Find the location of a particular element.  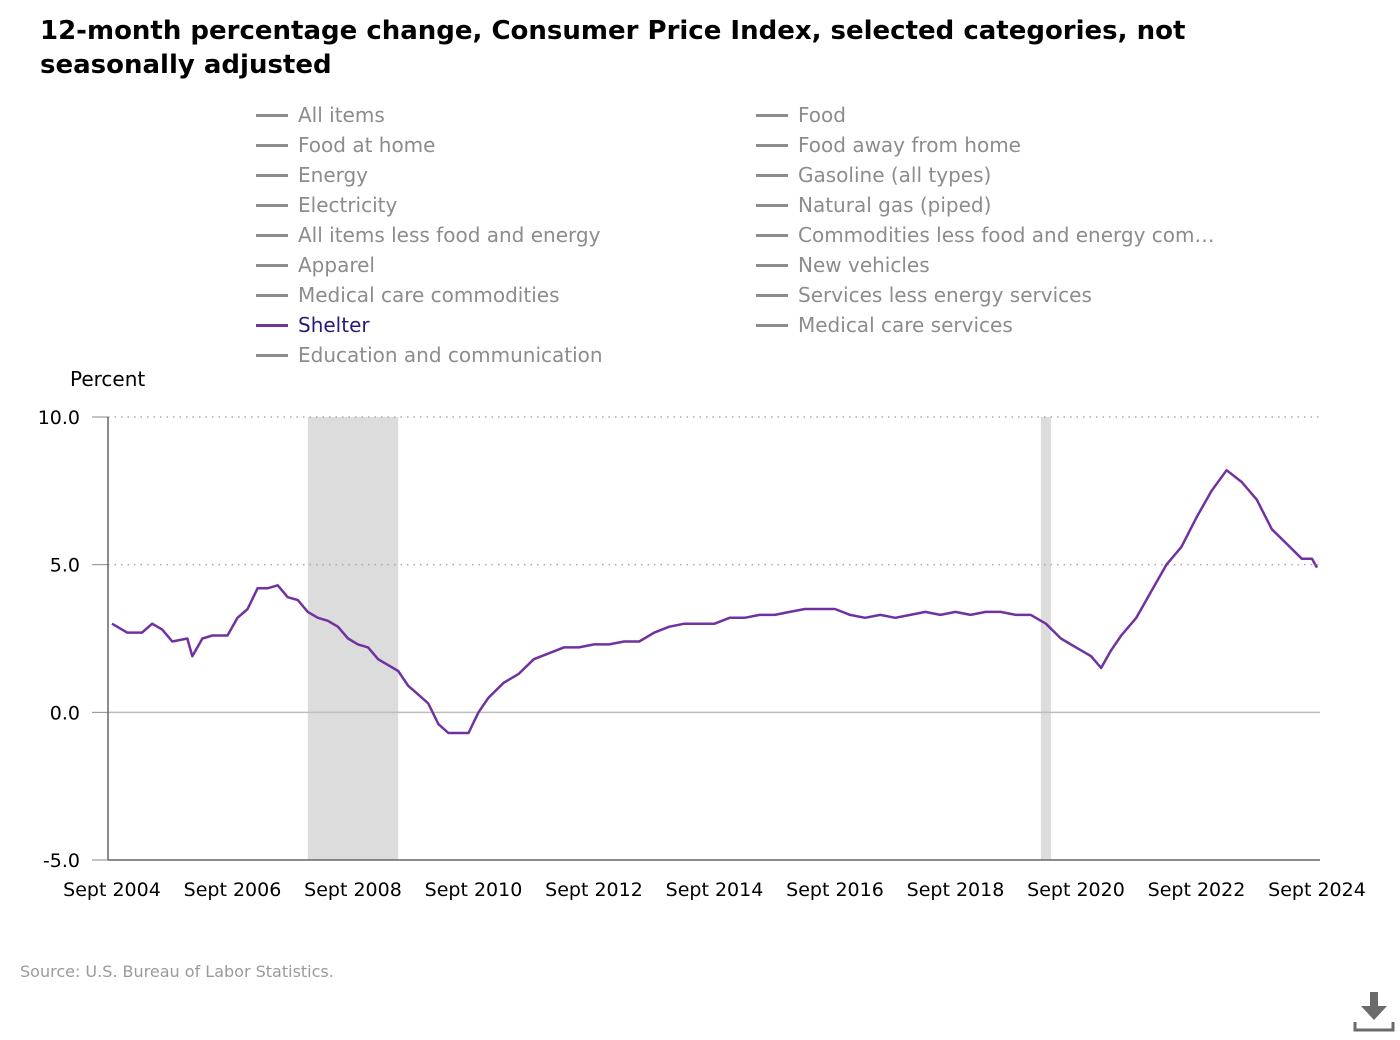

legend-label: Services less energy services is located at coordinates (945, 295).